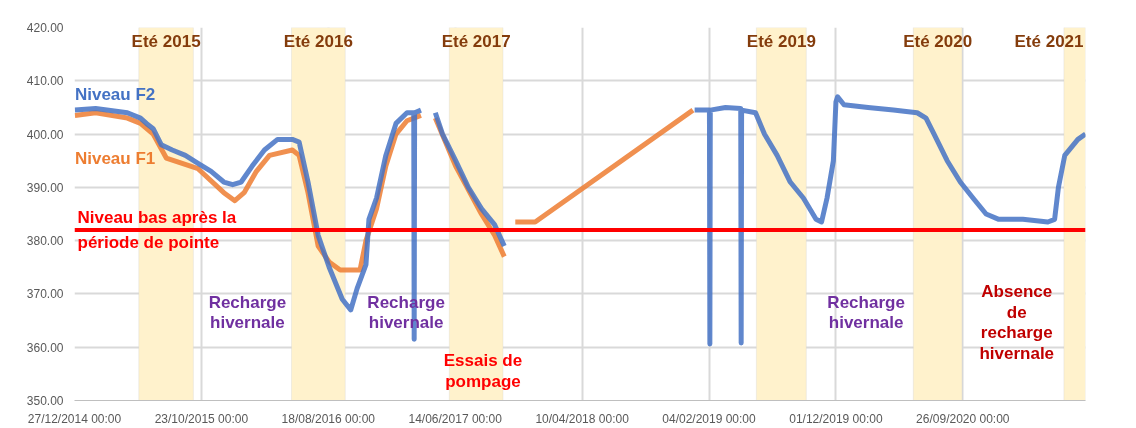  Describe the element at coordinates (45, 134) in the screenshot. I see `y-tick-label: 400.00` at that location.